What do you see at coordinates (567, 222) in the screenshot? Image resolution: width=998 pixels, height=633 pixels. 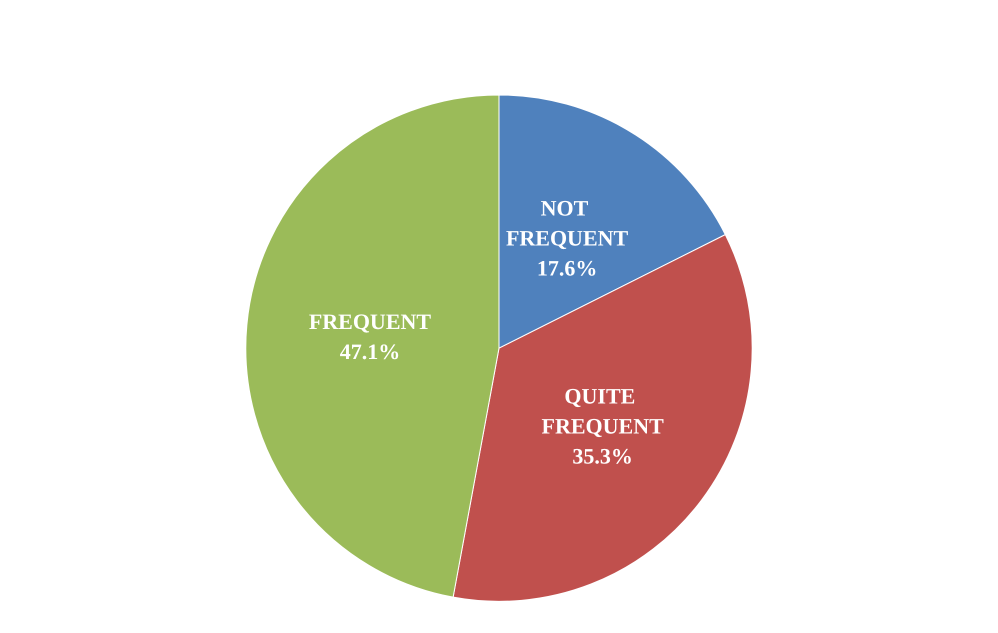 I see `slice-label: NOT FREQUENT` at bounding box center [567, 222].